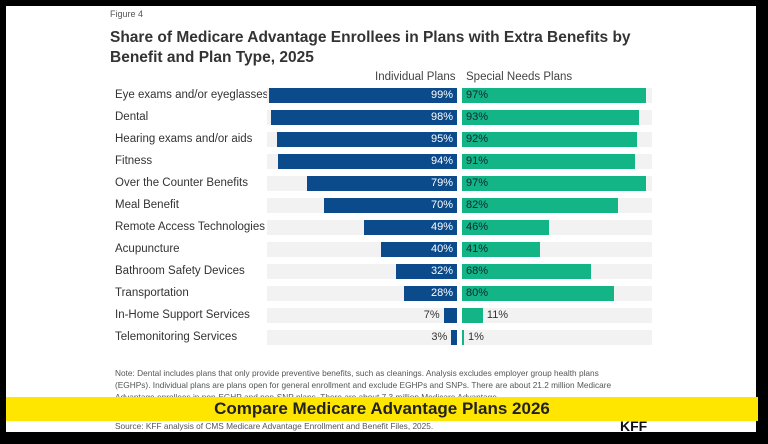 This screenshot has height=444, width=768. What do you see at coordinates (477, 139) in the screenshot?
I see `value-special-needs: 92%` at bounding box center [477, 139].